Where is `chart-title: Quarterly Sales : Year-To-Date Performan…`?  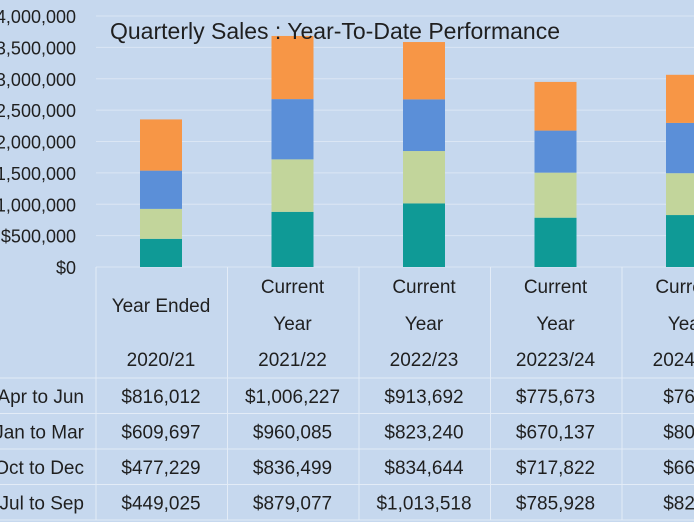
chart-title: Quarterly Sales : Year-To-Date Performan… is located at coordinates (335, 31).